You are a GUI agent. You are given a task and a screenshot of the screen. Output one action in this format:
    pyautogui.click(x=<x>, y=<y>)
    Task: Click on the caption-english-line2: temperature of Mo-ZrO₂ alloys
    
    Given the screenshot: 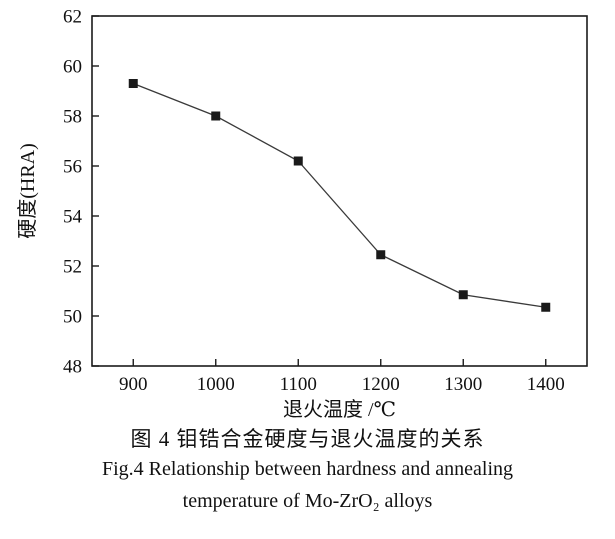 What is the action you would take?
    pyautogui.click(x=307, y=501)
    